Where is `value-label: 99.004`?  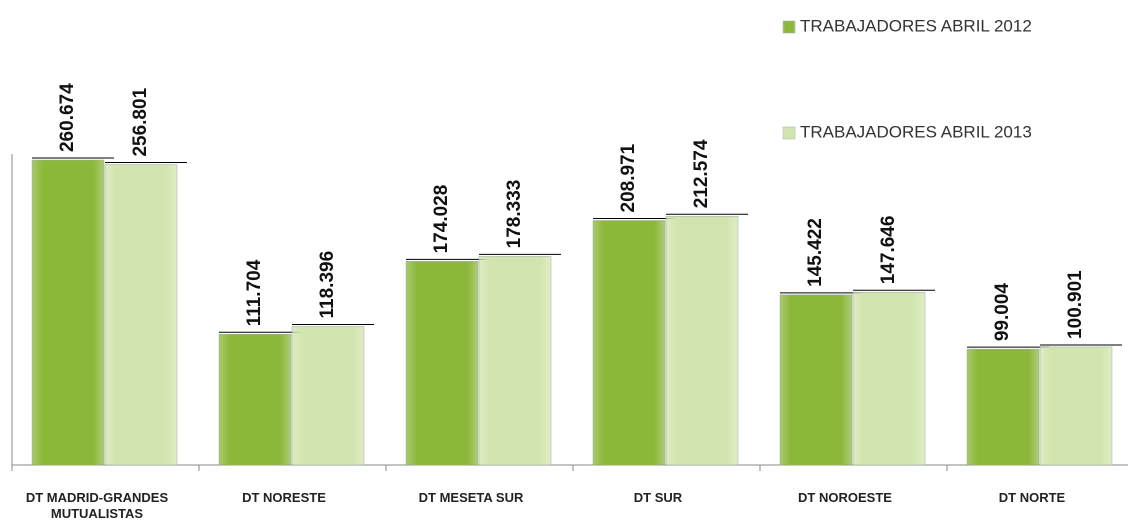
value-label: 99.004 is located at coordinates (1002, 312).